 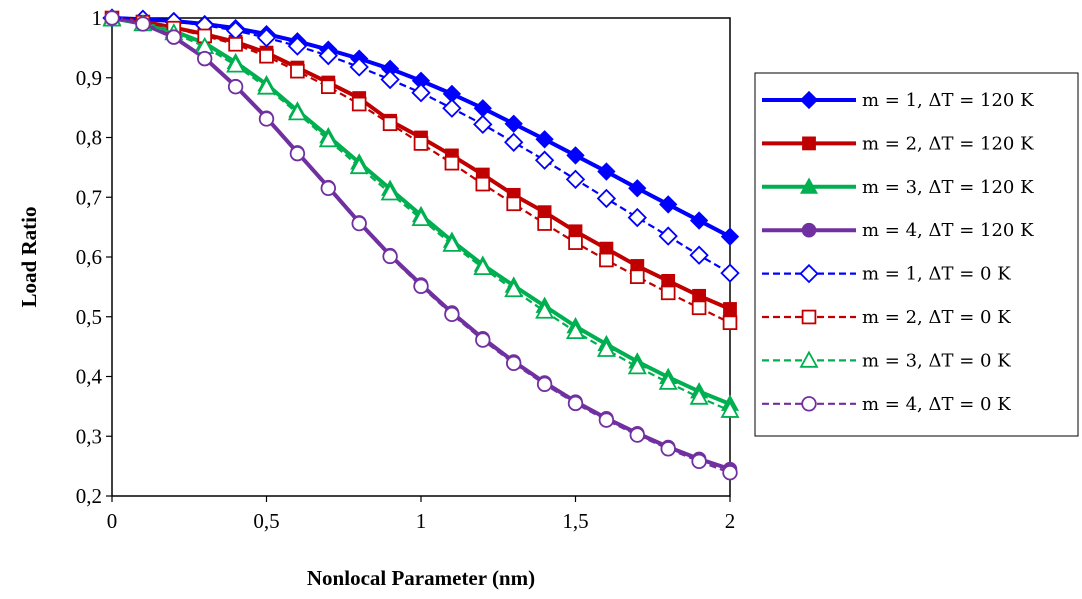 What do you see at coordinates (89, 496) in the screenshot?
I see `y-tick-label: 0,2` at bounding box center [89, 496].